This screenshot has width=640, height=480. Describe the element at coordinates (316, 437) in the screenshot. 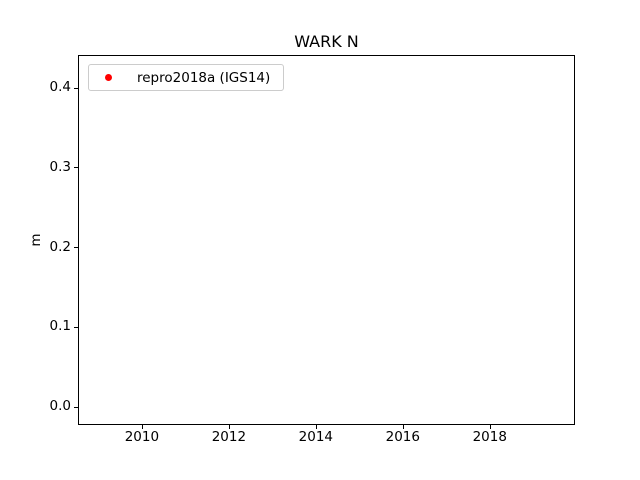

I see `x-tick-label: 2014` at that location.